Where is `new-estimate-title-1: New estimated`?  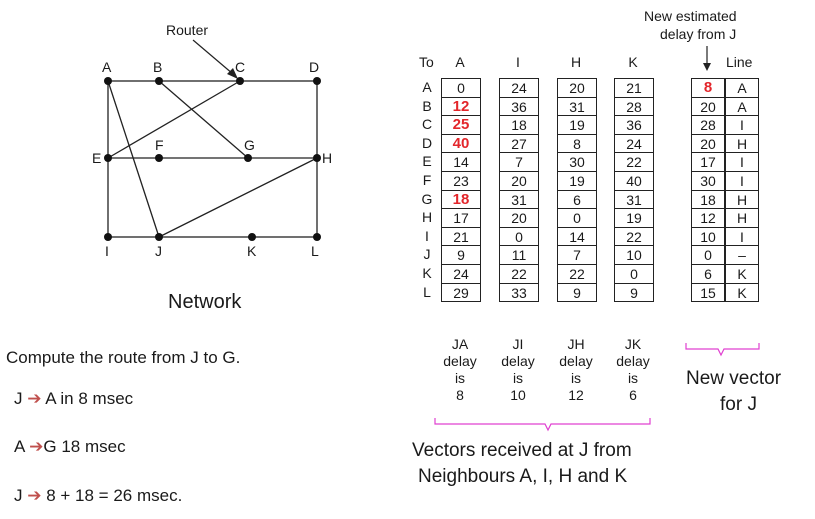 new-estimate-title-1: New estimated is located at coordinates (690, 16).